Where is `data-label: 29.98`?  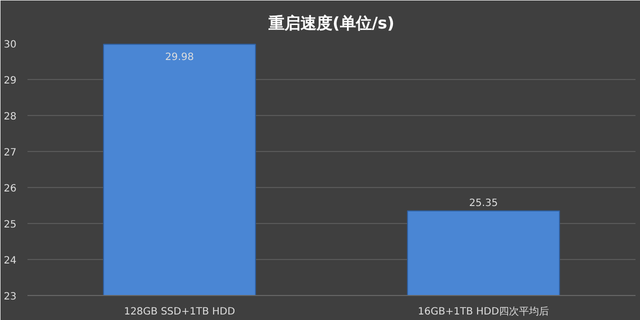 data-label: 29.98 is located at coordinates (179, 58).